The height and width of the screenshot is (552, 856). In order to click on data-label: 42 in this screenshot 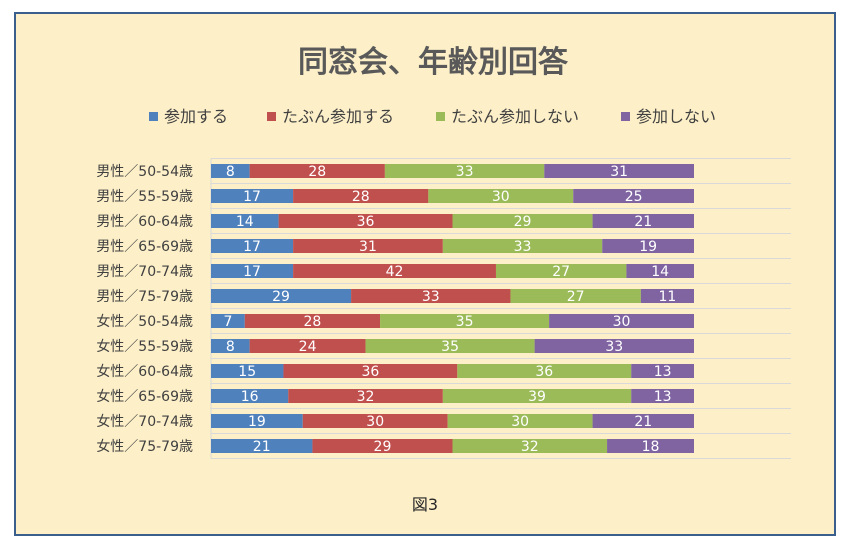, I will do `click(395, 272)`.